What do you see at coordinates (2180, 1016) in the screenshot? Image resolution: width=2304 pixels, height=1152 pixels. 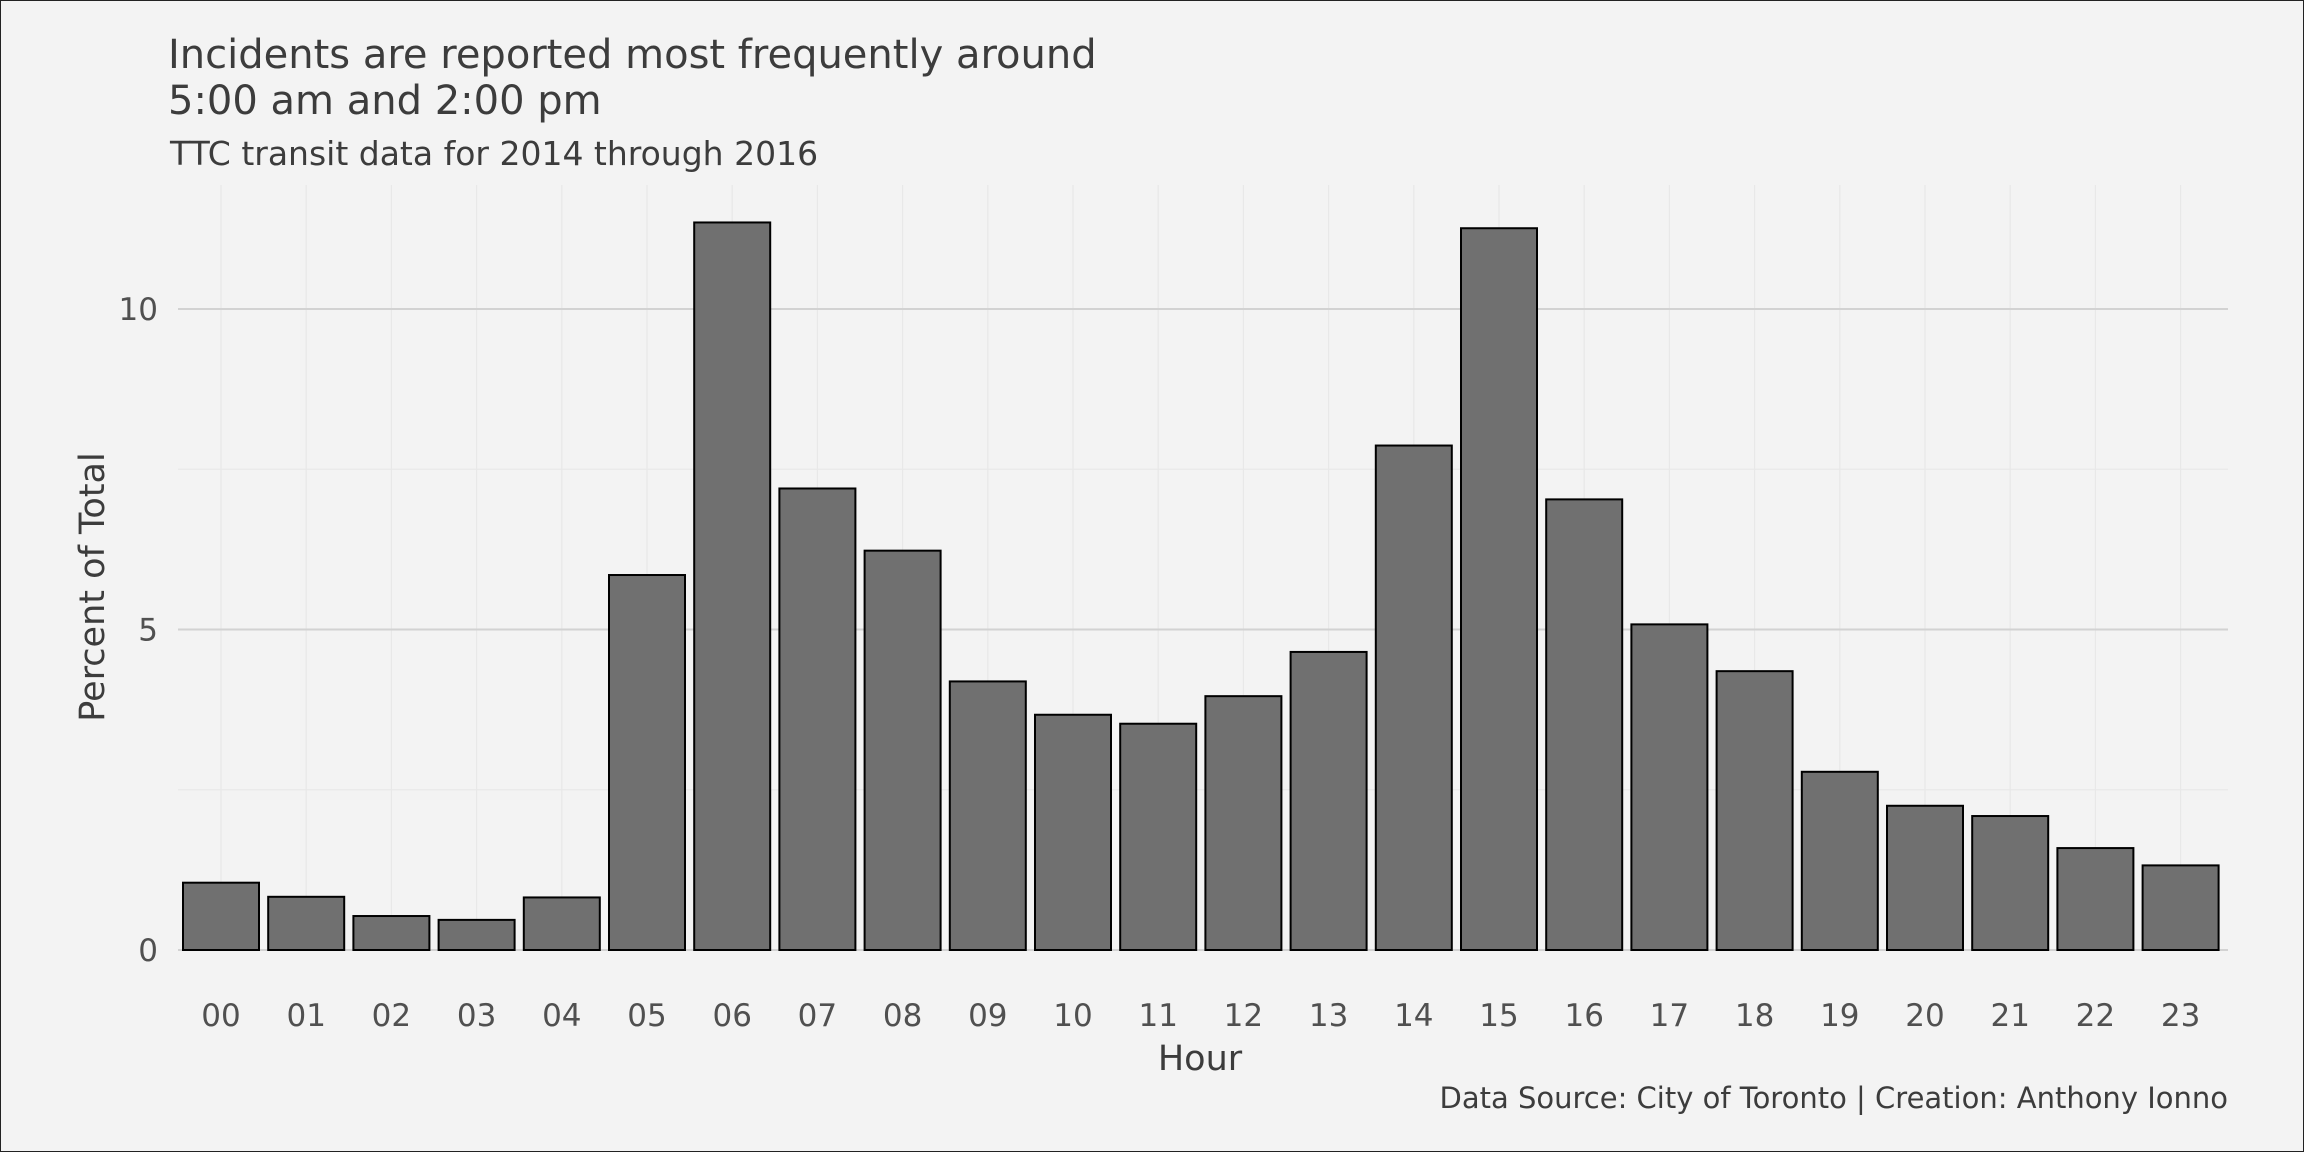 I see `x-tick-label: 23` at bounding box center [2180, 1016].